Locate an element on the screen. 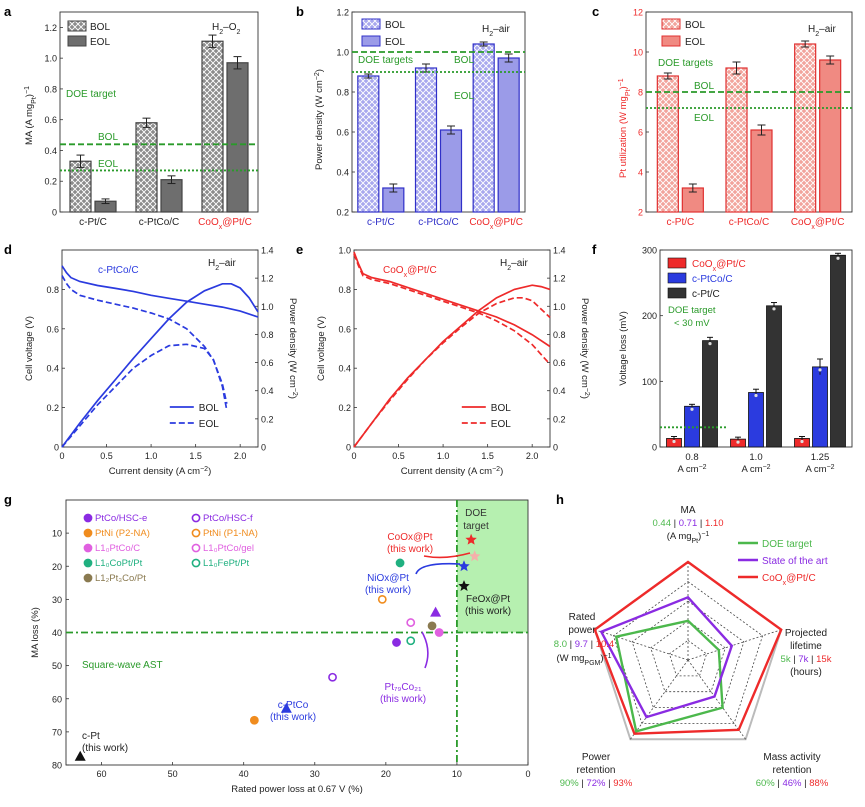 The height and width of the screenshot is (807, 865). y-tick-label: 1.0 is located at coordinates (344, 251).